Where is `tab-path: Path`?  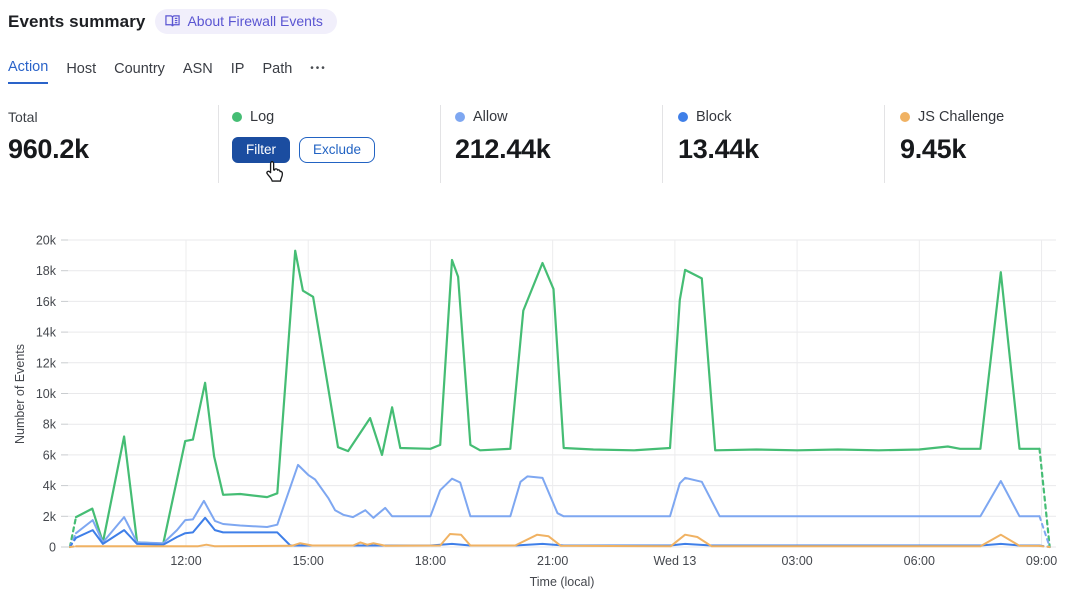
tab-path: Path is located at coordinates (277, 69).